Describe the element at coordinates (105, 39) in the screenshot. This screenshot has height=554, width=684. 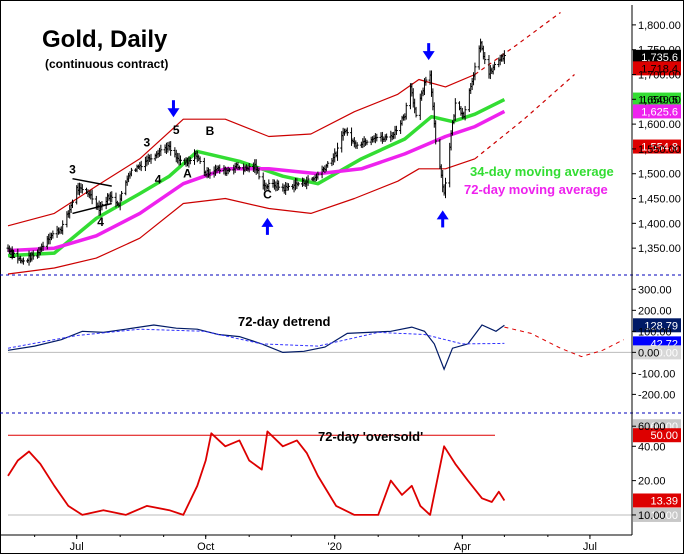
I see `chart-title: Gold, Daily` at that location.